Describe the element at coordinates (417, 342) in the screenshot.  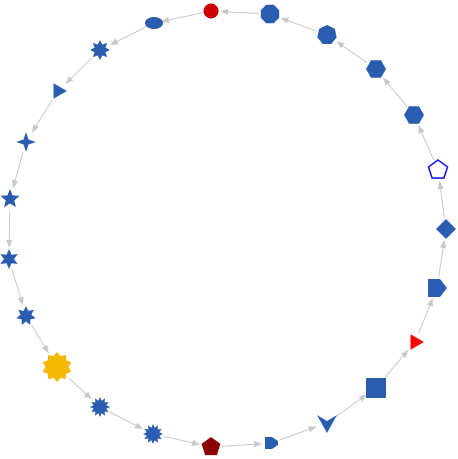
I see `node-n15-triangle` at that location.